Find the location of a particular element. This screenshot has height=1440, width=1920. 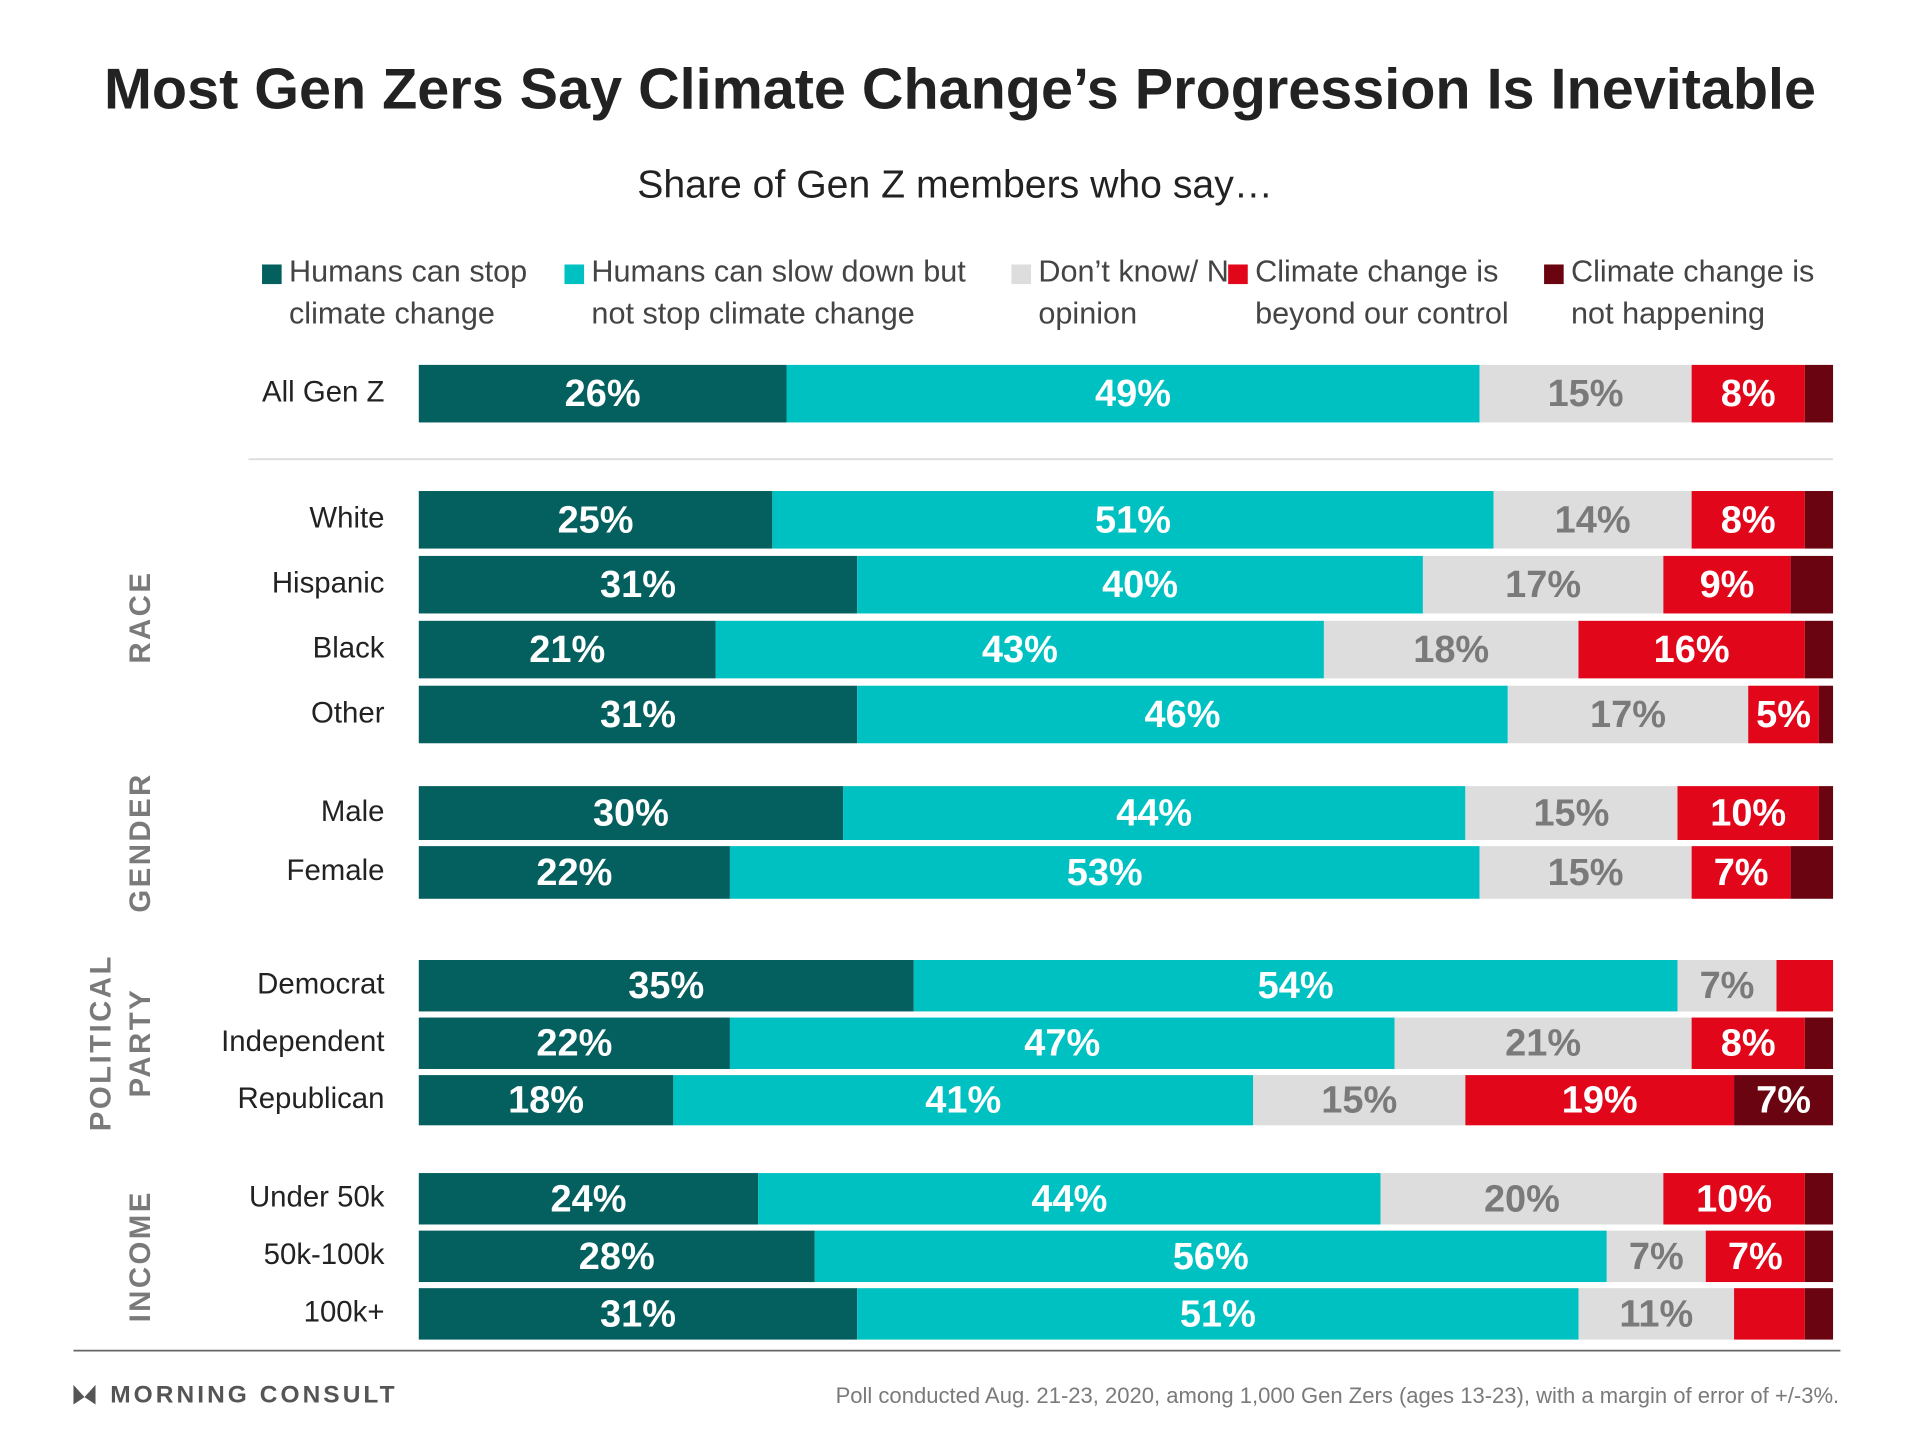

value-label: 17% is located at coordinates (1543, 585).